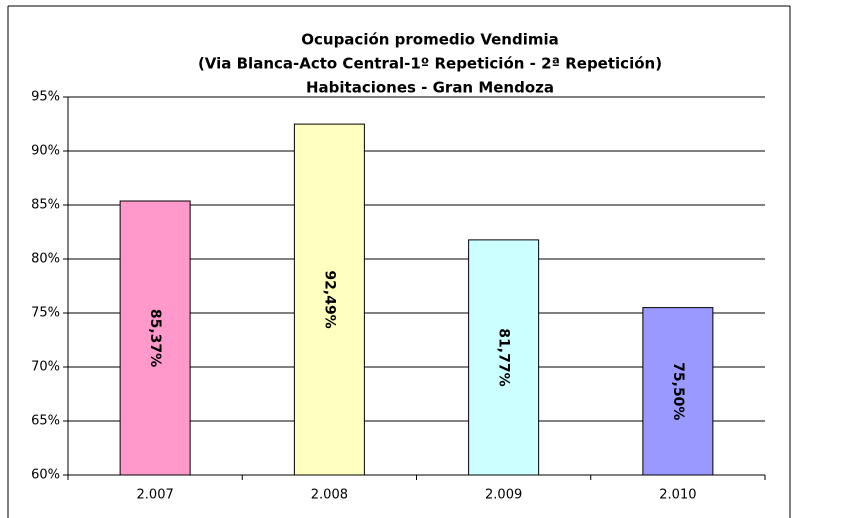 The height and width of the screenshot is (518, 855). What do you see at coordinates (503, 495) in the screenshot?
I see `x-tick-label: 2.009` at bounding box center [503, 495].